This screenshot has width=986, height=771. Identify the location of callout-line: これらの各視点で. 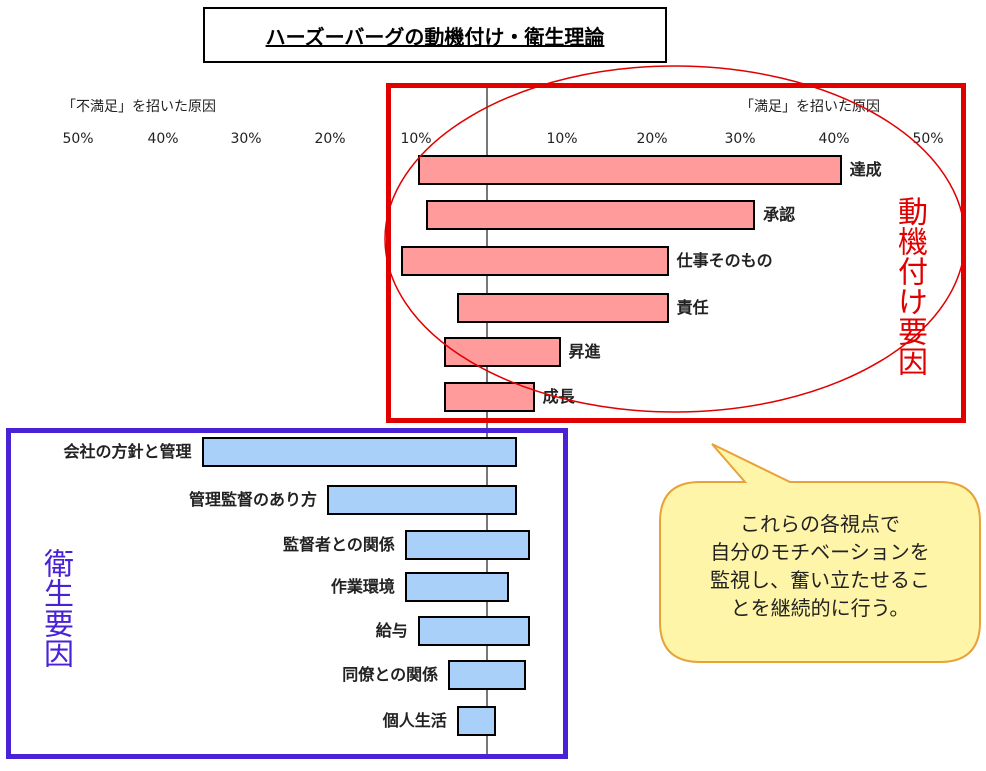
(820, 524).